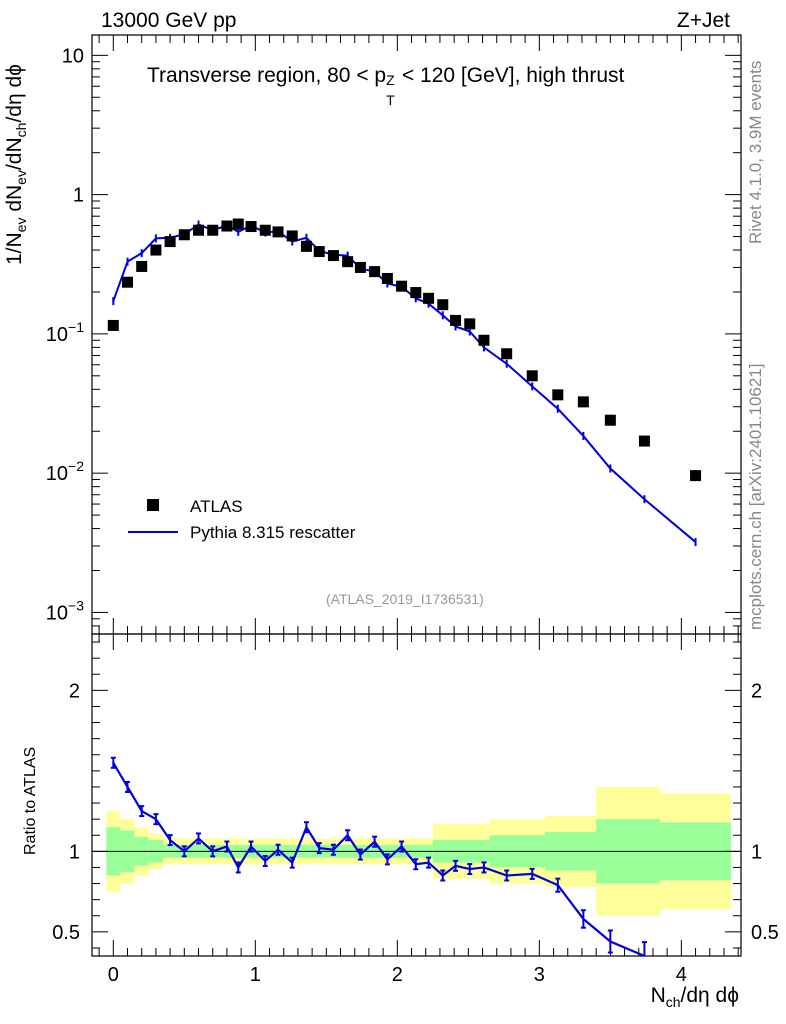 The width and height of the screenshot is (786, 1024). What do you see at coordinates (539, 975) in the screenshot?
I see `x-tick-label: 3` at bounding box center [539, 975].